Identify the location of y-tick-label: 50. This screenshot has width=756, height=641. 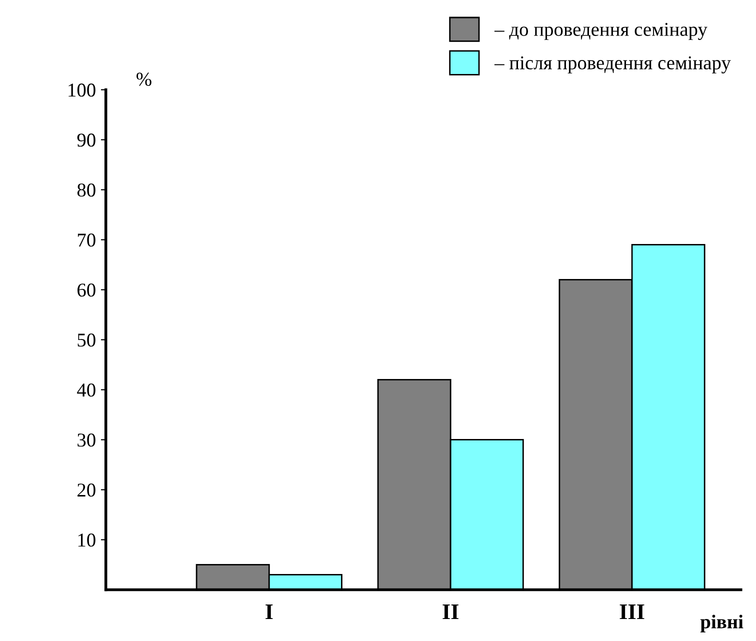
(87, 340).